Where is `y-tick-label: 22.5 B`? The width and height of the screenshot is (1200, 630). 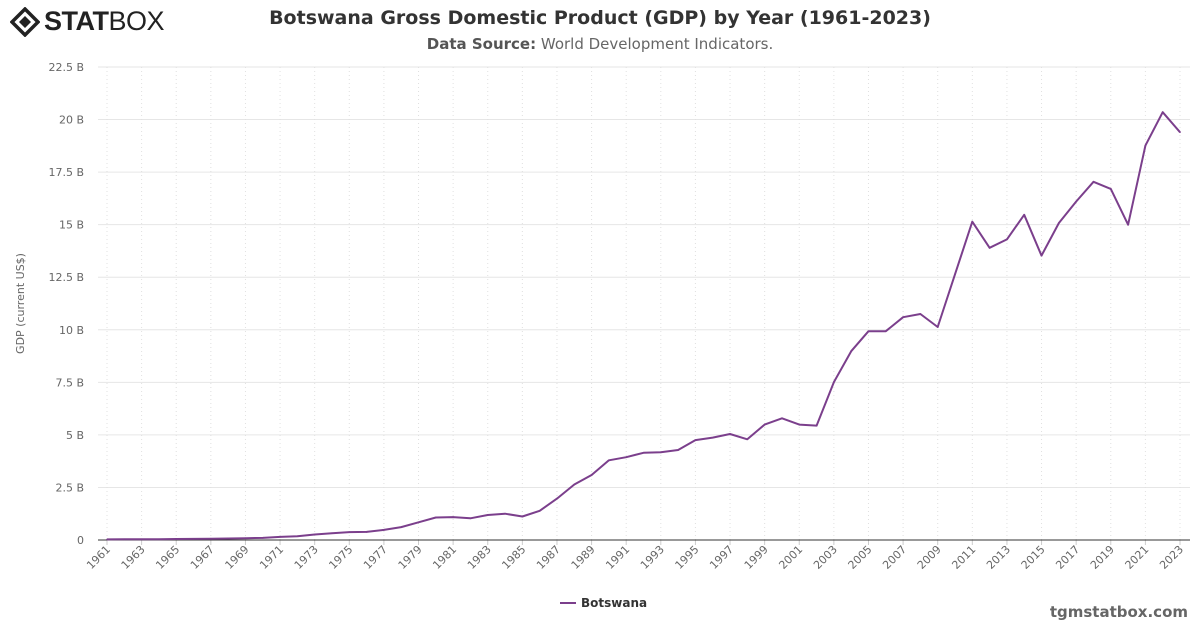 y-tick-label: 22.5 B is located at coordinates (66, 67).